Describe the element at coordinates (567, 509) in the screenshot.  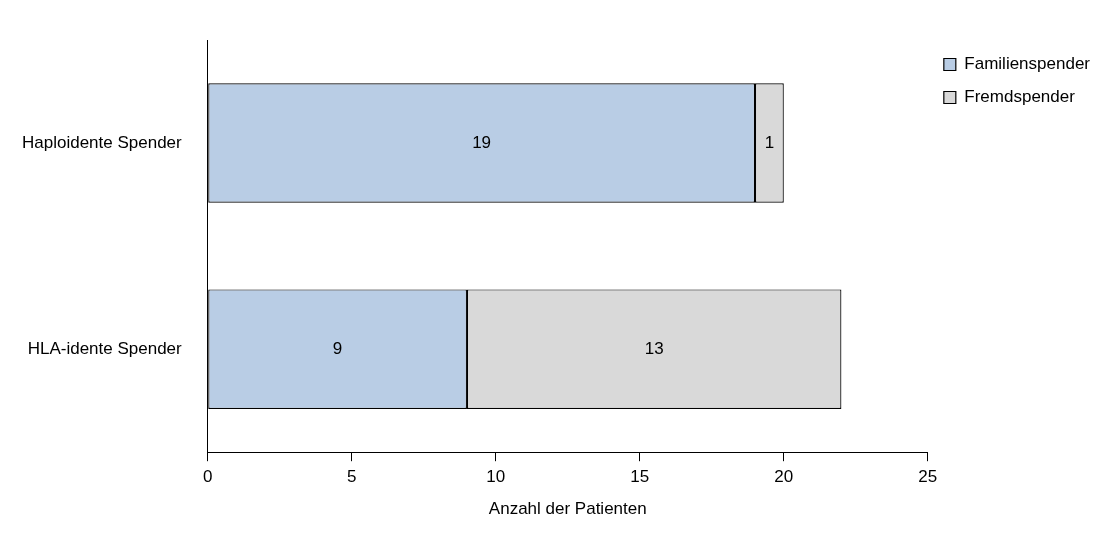
I see `x-axis-title: Anzahl der Patienten` at that location.